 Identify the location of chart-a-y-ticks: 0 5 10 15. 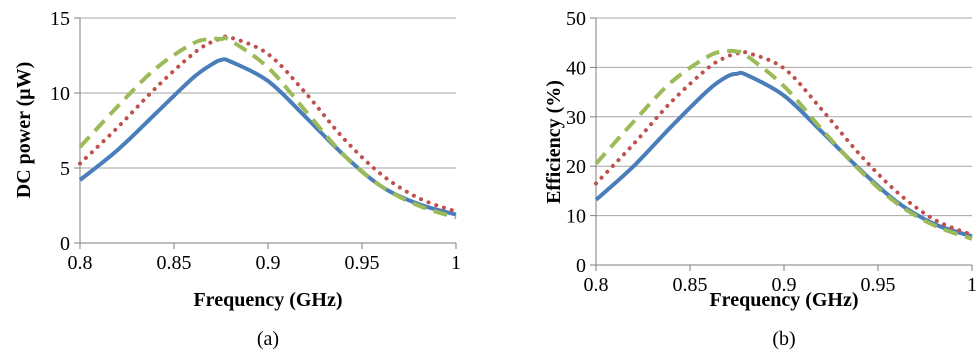
(60, 131).